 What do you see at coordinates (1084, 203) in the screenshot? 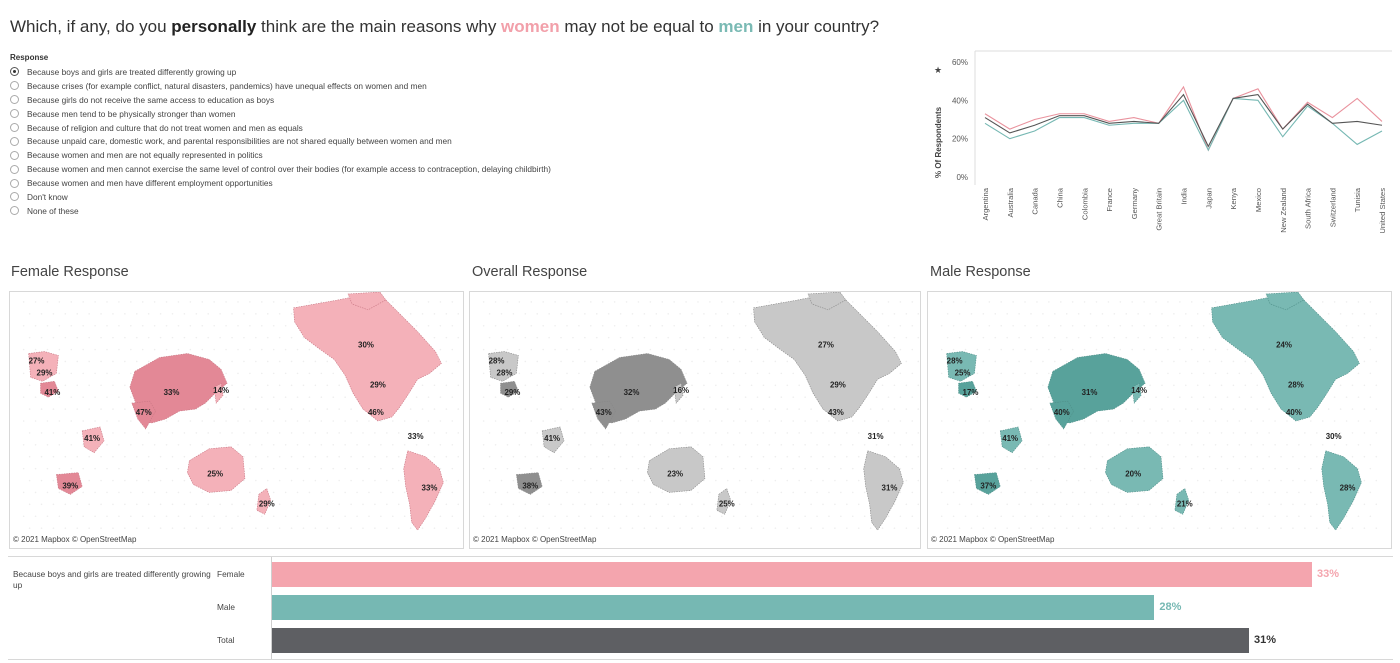
I see `x-tick-label: Colombia` at bounding box center [1084, 203].